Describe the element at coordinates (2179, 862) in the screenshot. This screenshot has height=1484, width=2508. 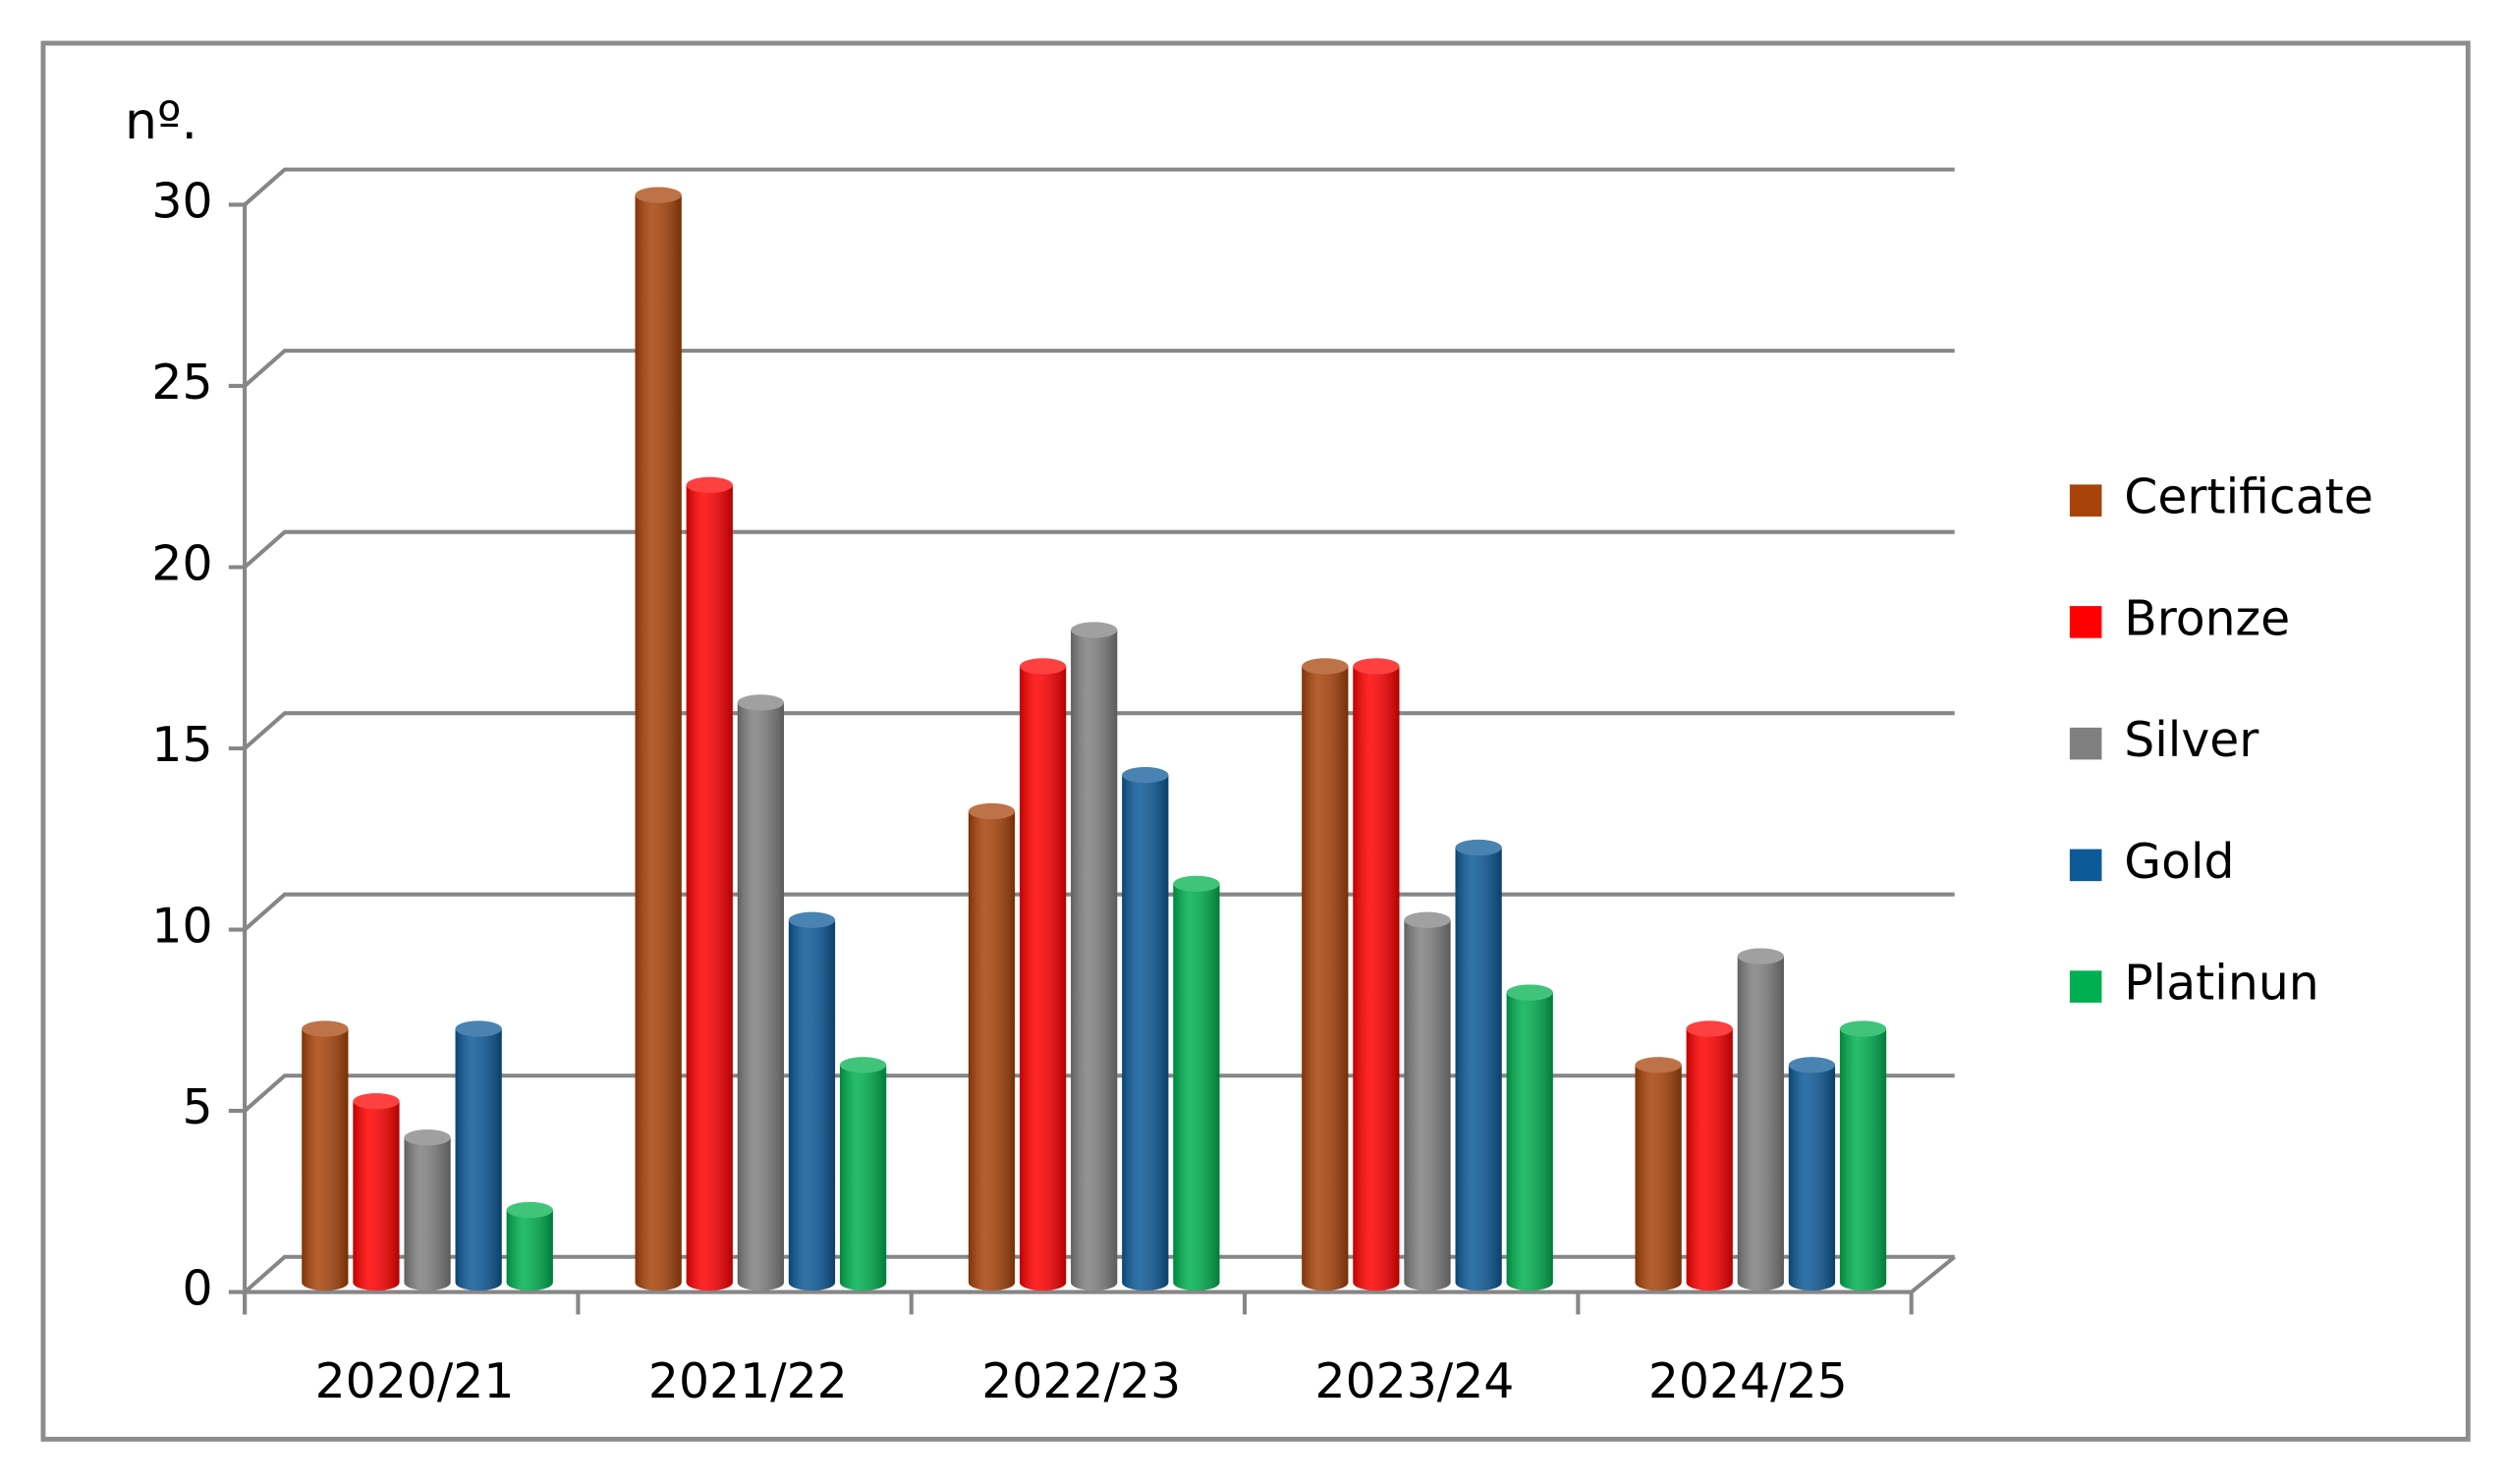
I see `legend-label: Gold` at that location.